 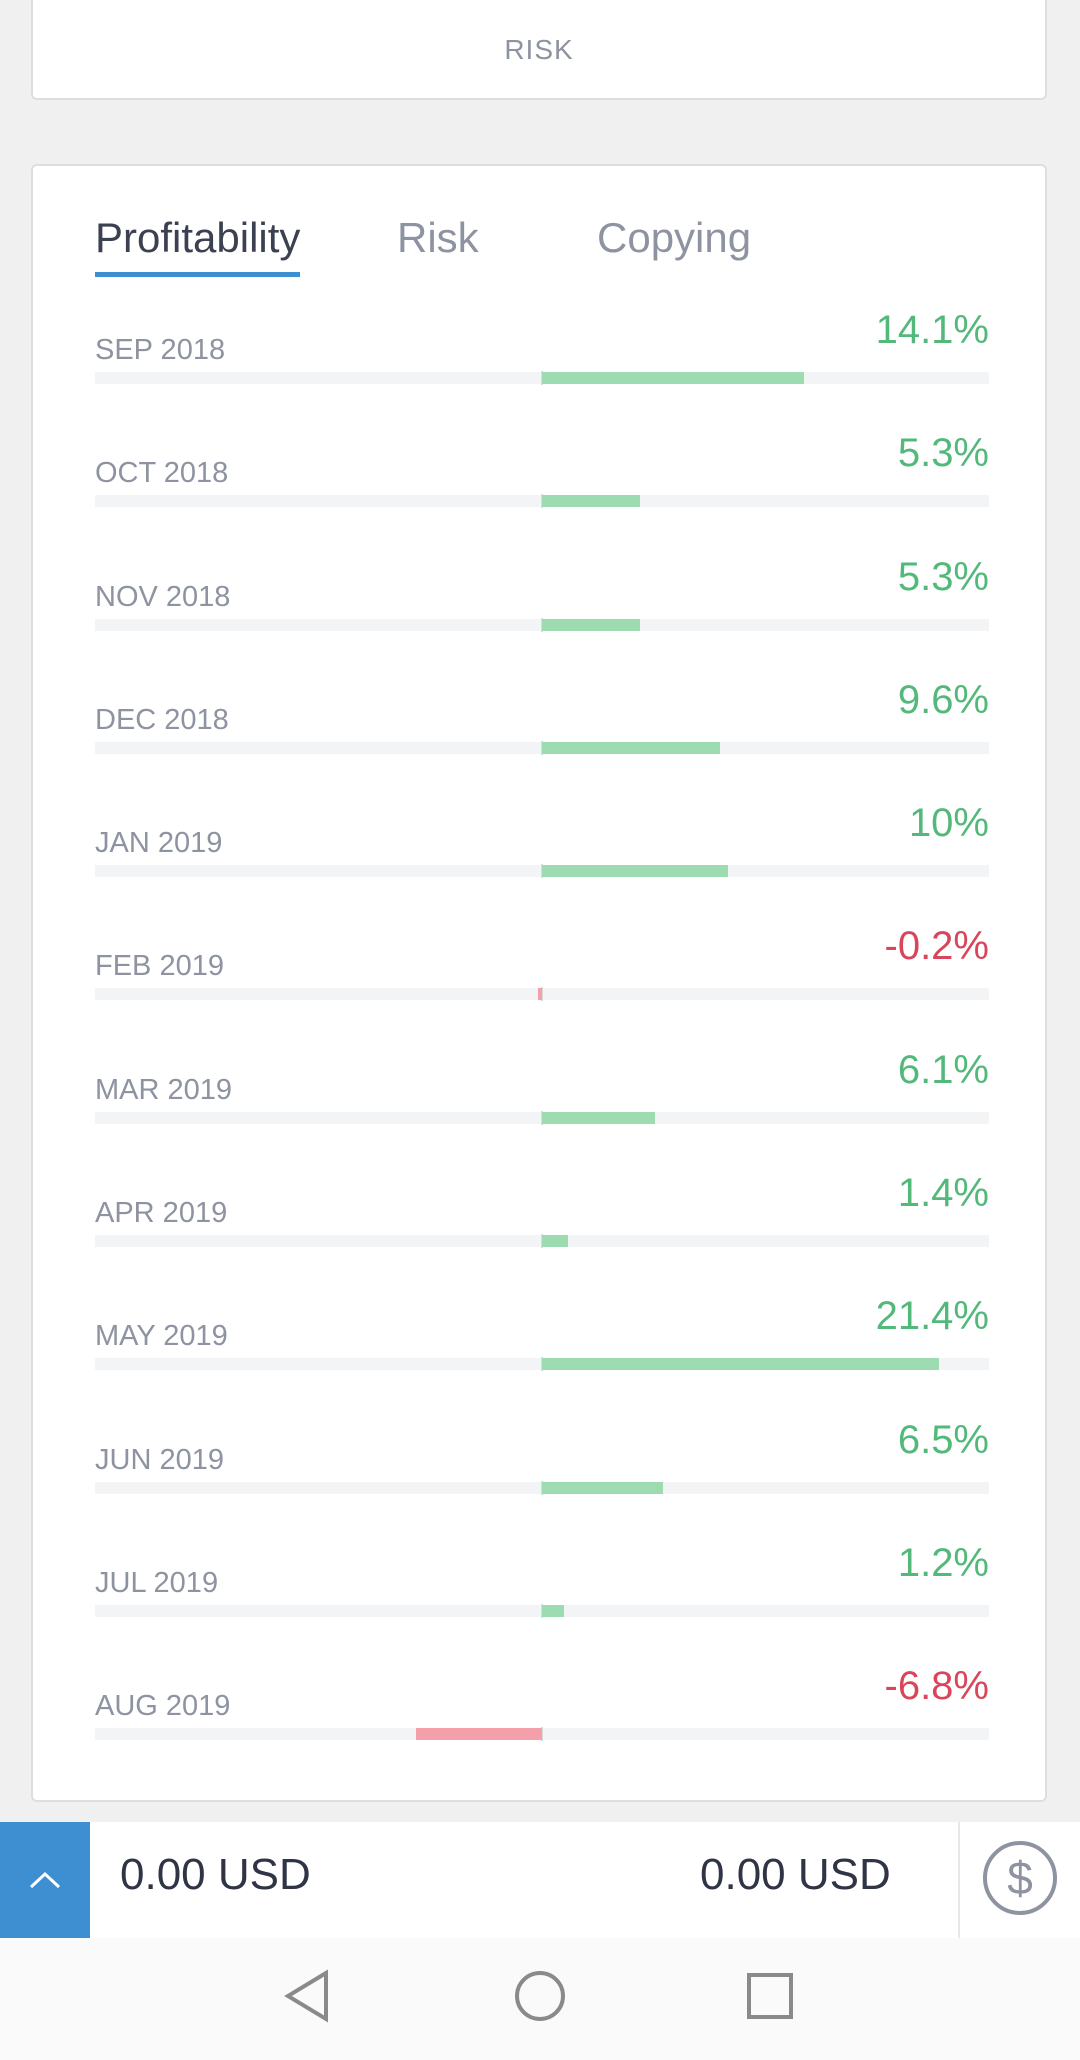 What do you see at coordinates (198, 245) in the screenshot?
I see `tab-profitability: Profitability` at bounding box center [198, 245].